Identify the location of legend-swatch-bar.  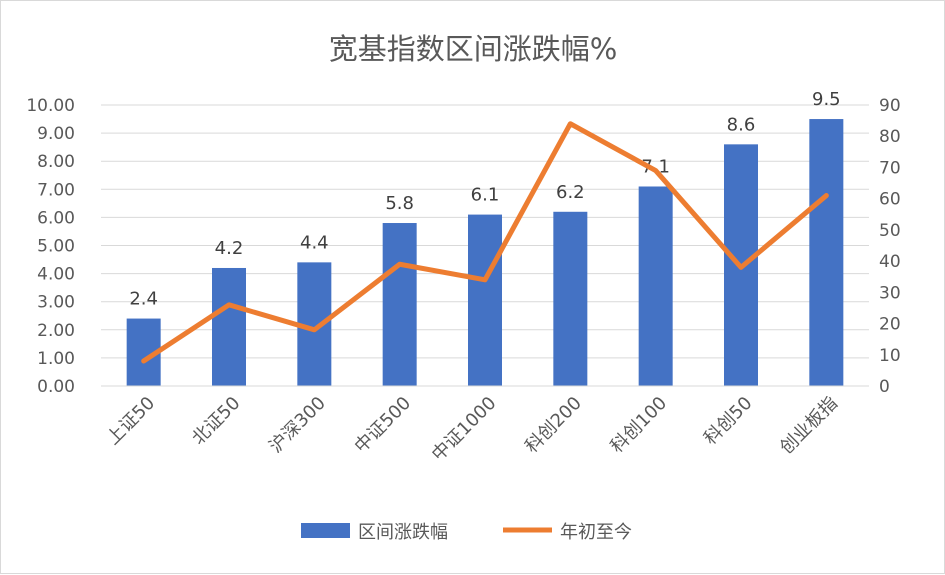
(325, 530).